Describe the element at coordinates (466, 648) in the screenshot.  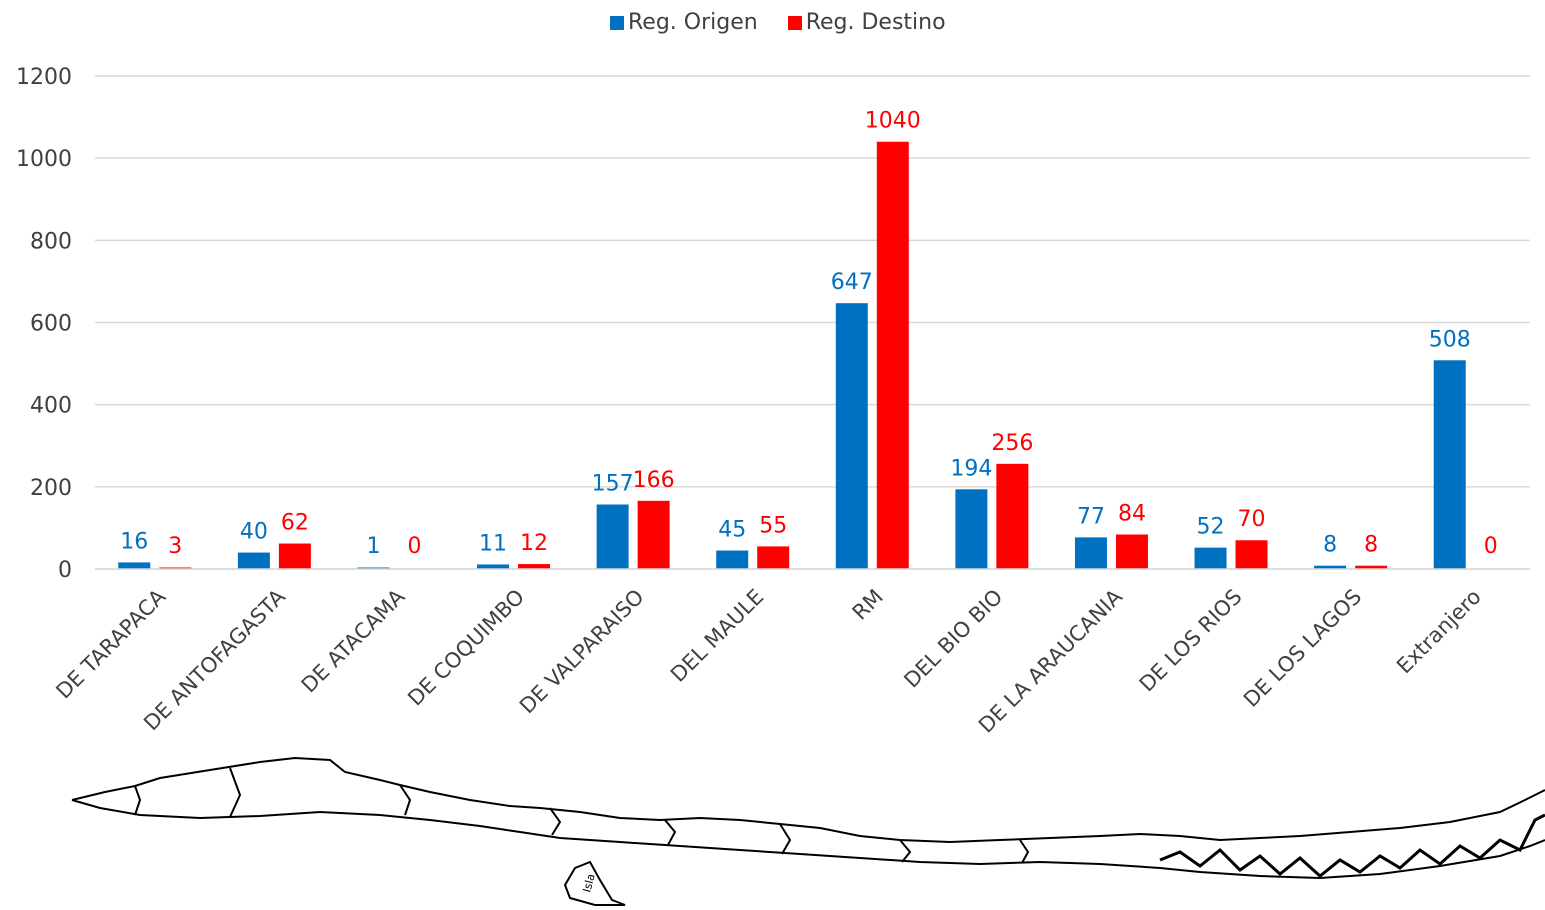
I see `x-tick-label: DE COQUIMBO` at that location.